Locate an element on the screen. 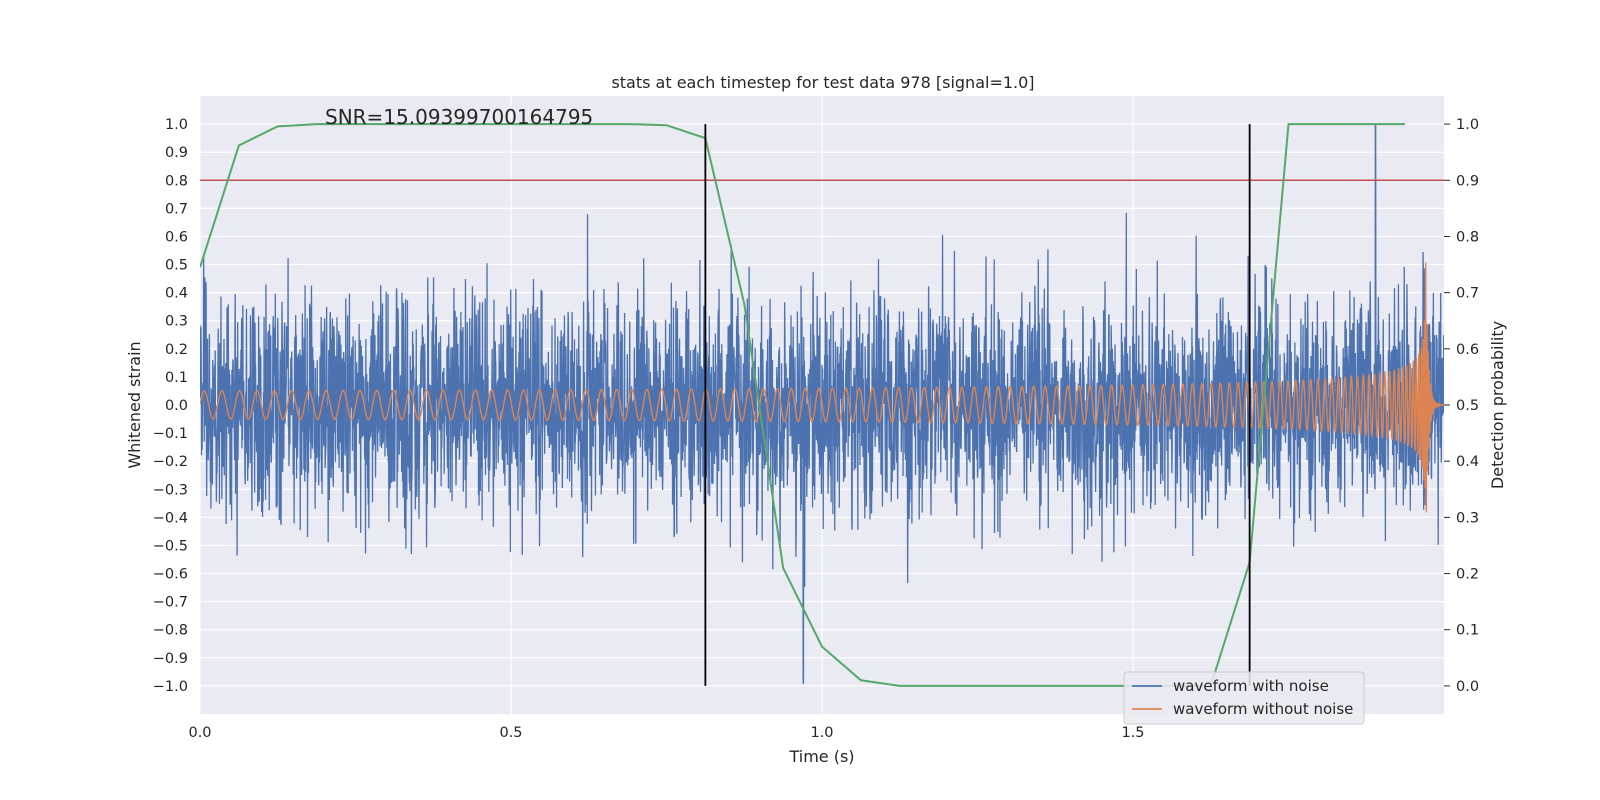  y-right-tick-label-5: 0.5 is located at coordinates (1467, 406).